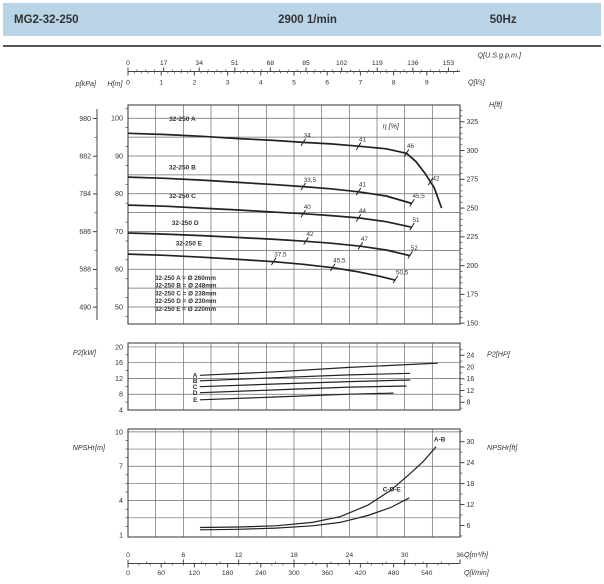  I want to click on svg-text: 32-250 B = Ø 248mm, so click(186, 286).